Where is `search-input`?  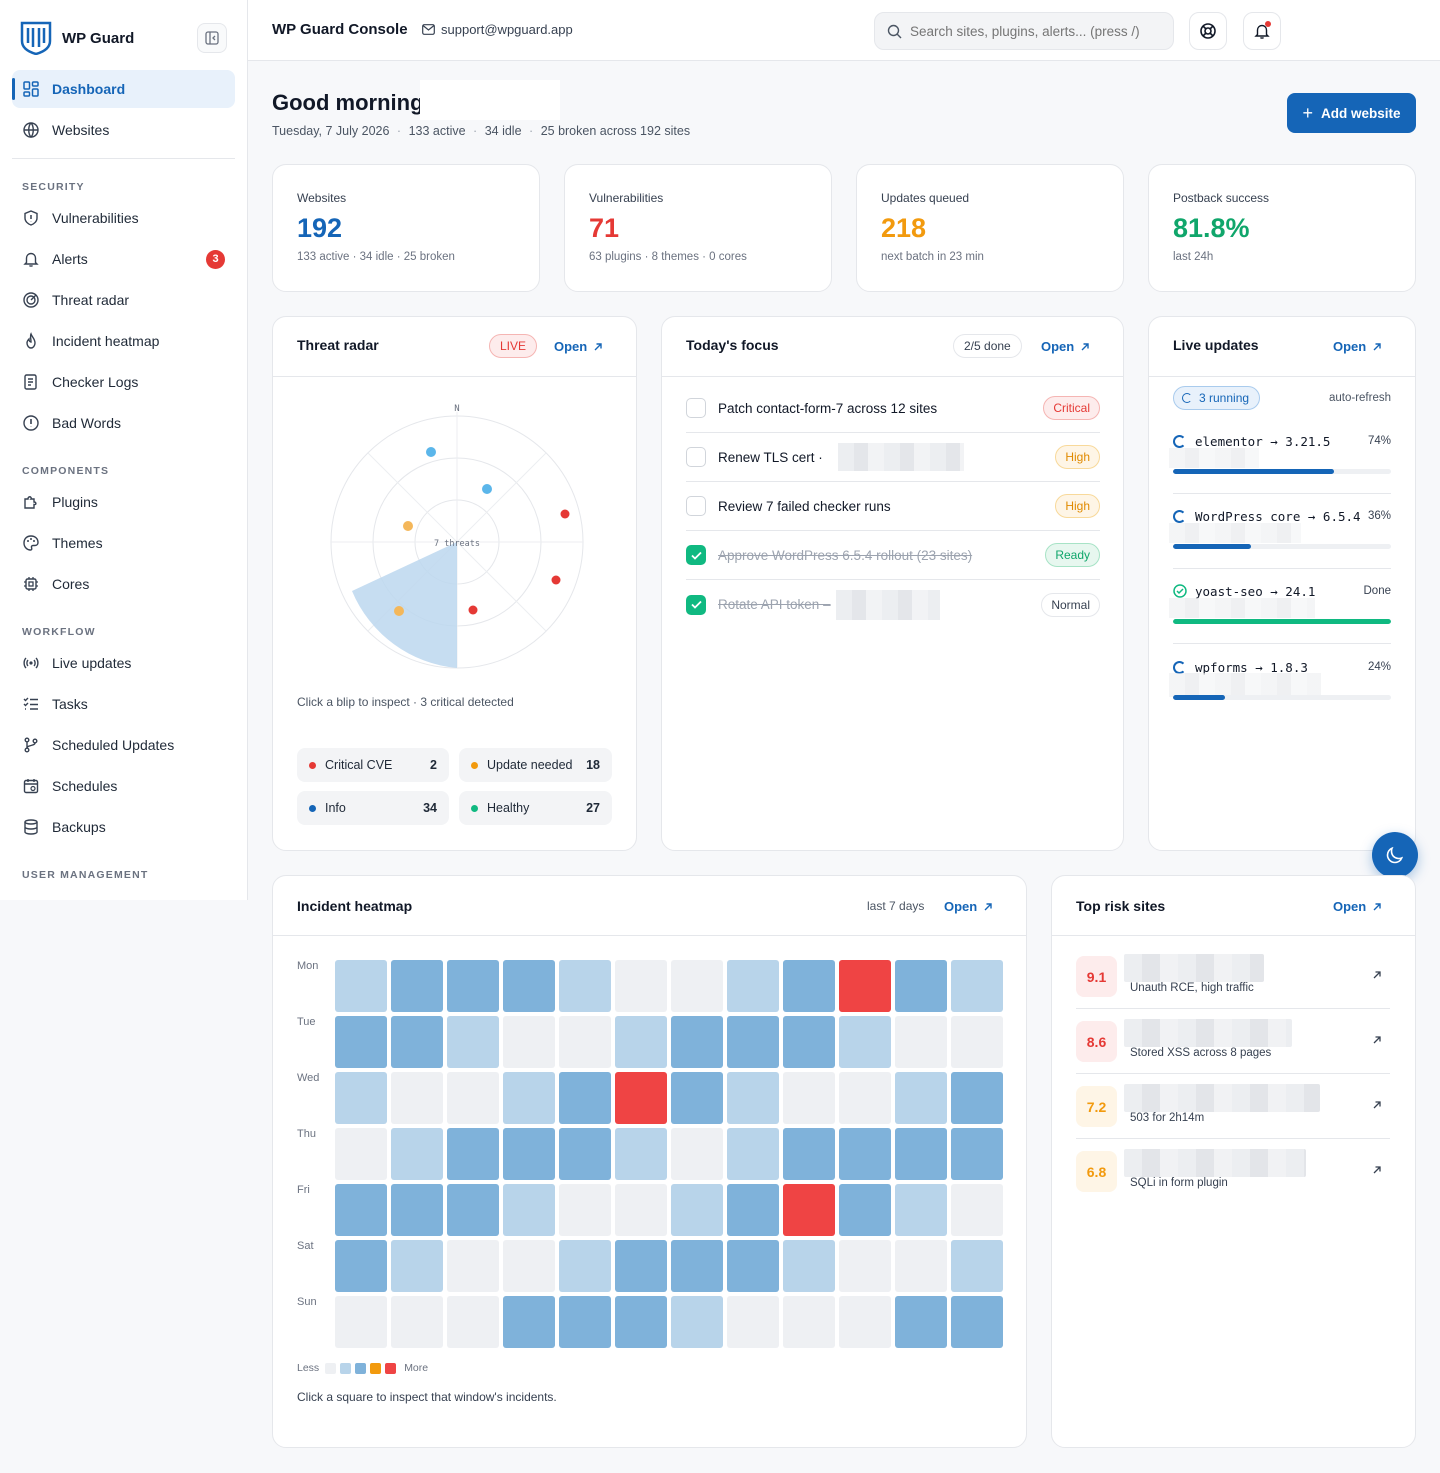
search-input is located at coordinates (1035, 31).